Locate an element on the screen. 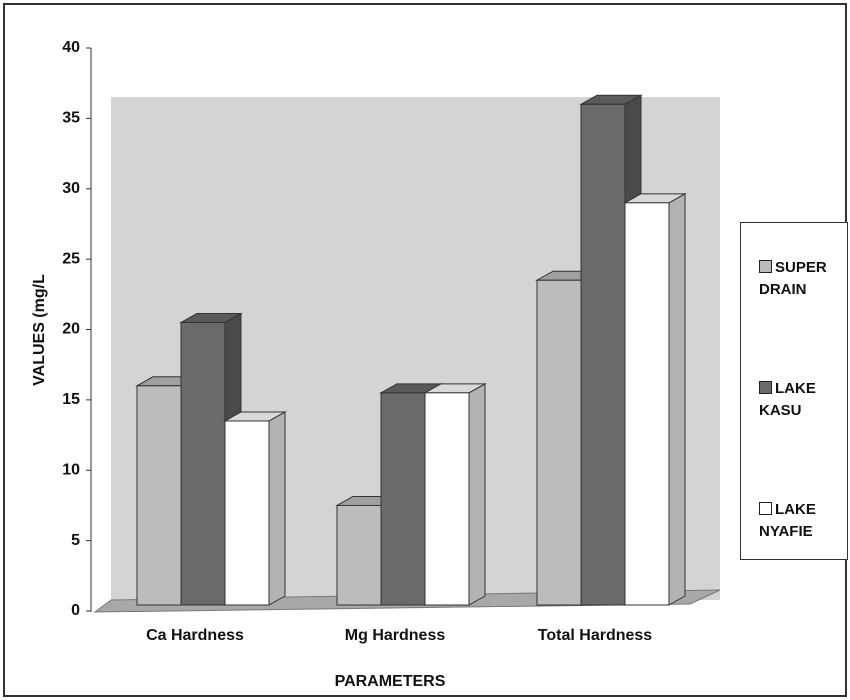 This screenshot has height=700, width=850. y-tick-label: 25 is located at coordinates (71, 258).